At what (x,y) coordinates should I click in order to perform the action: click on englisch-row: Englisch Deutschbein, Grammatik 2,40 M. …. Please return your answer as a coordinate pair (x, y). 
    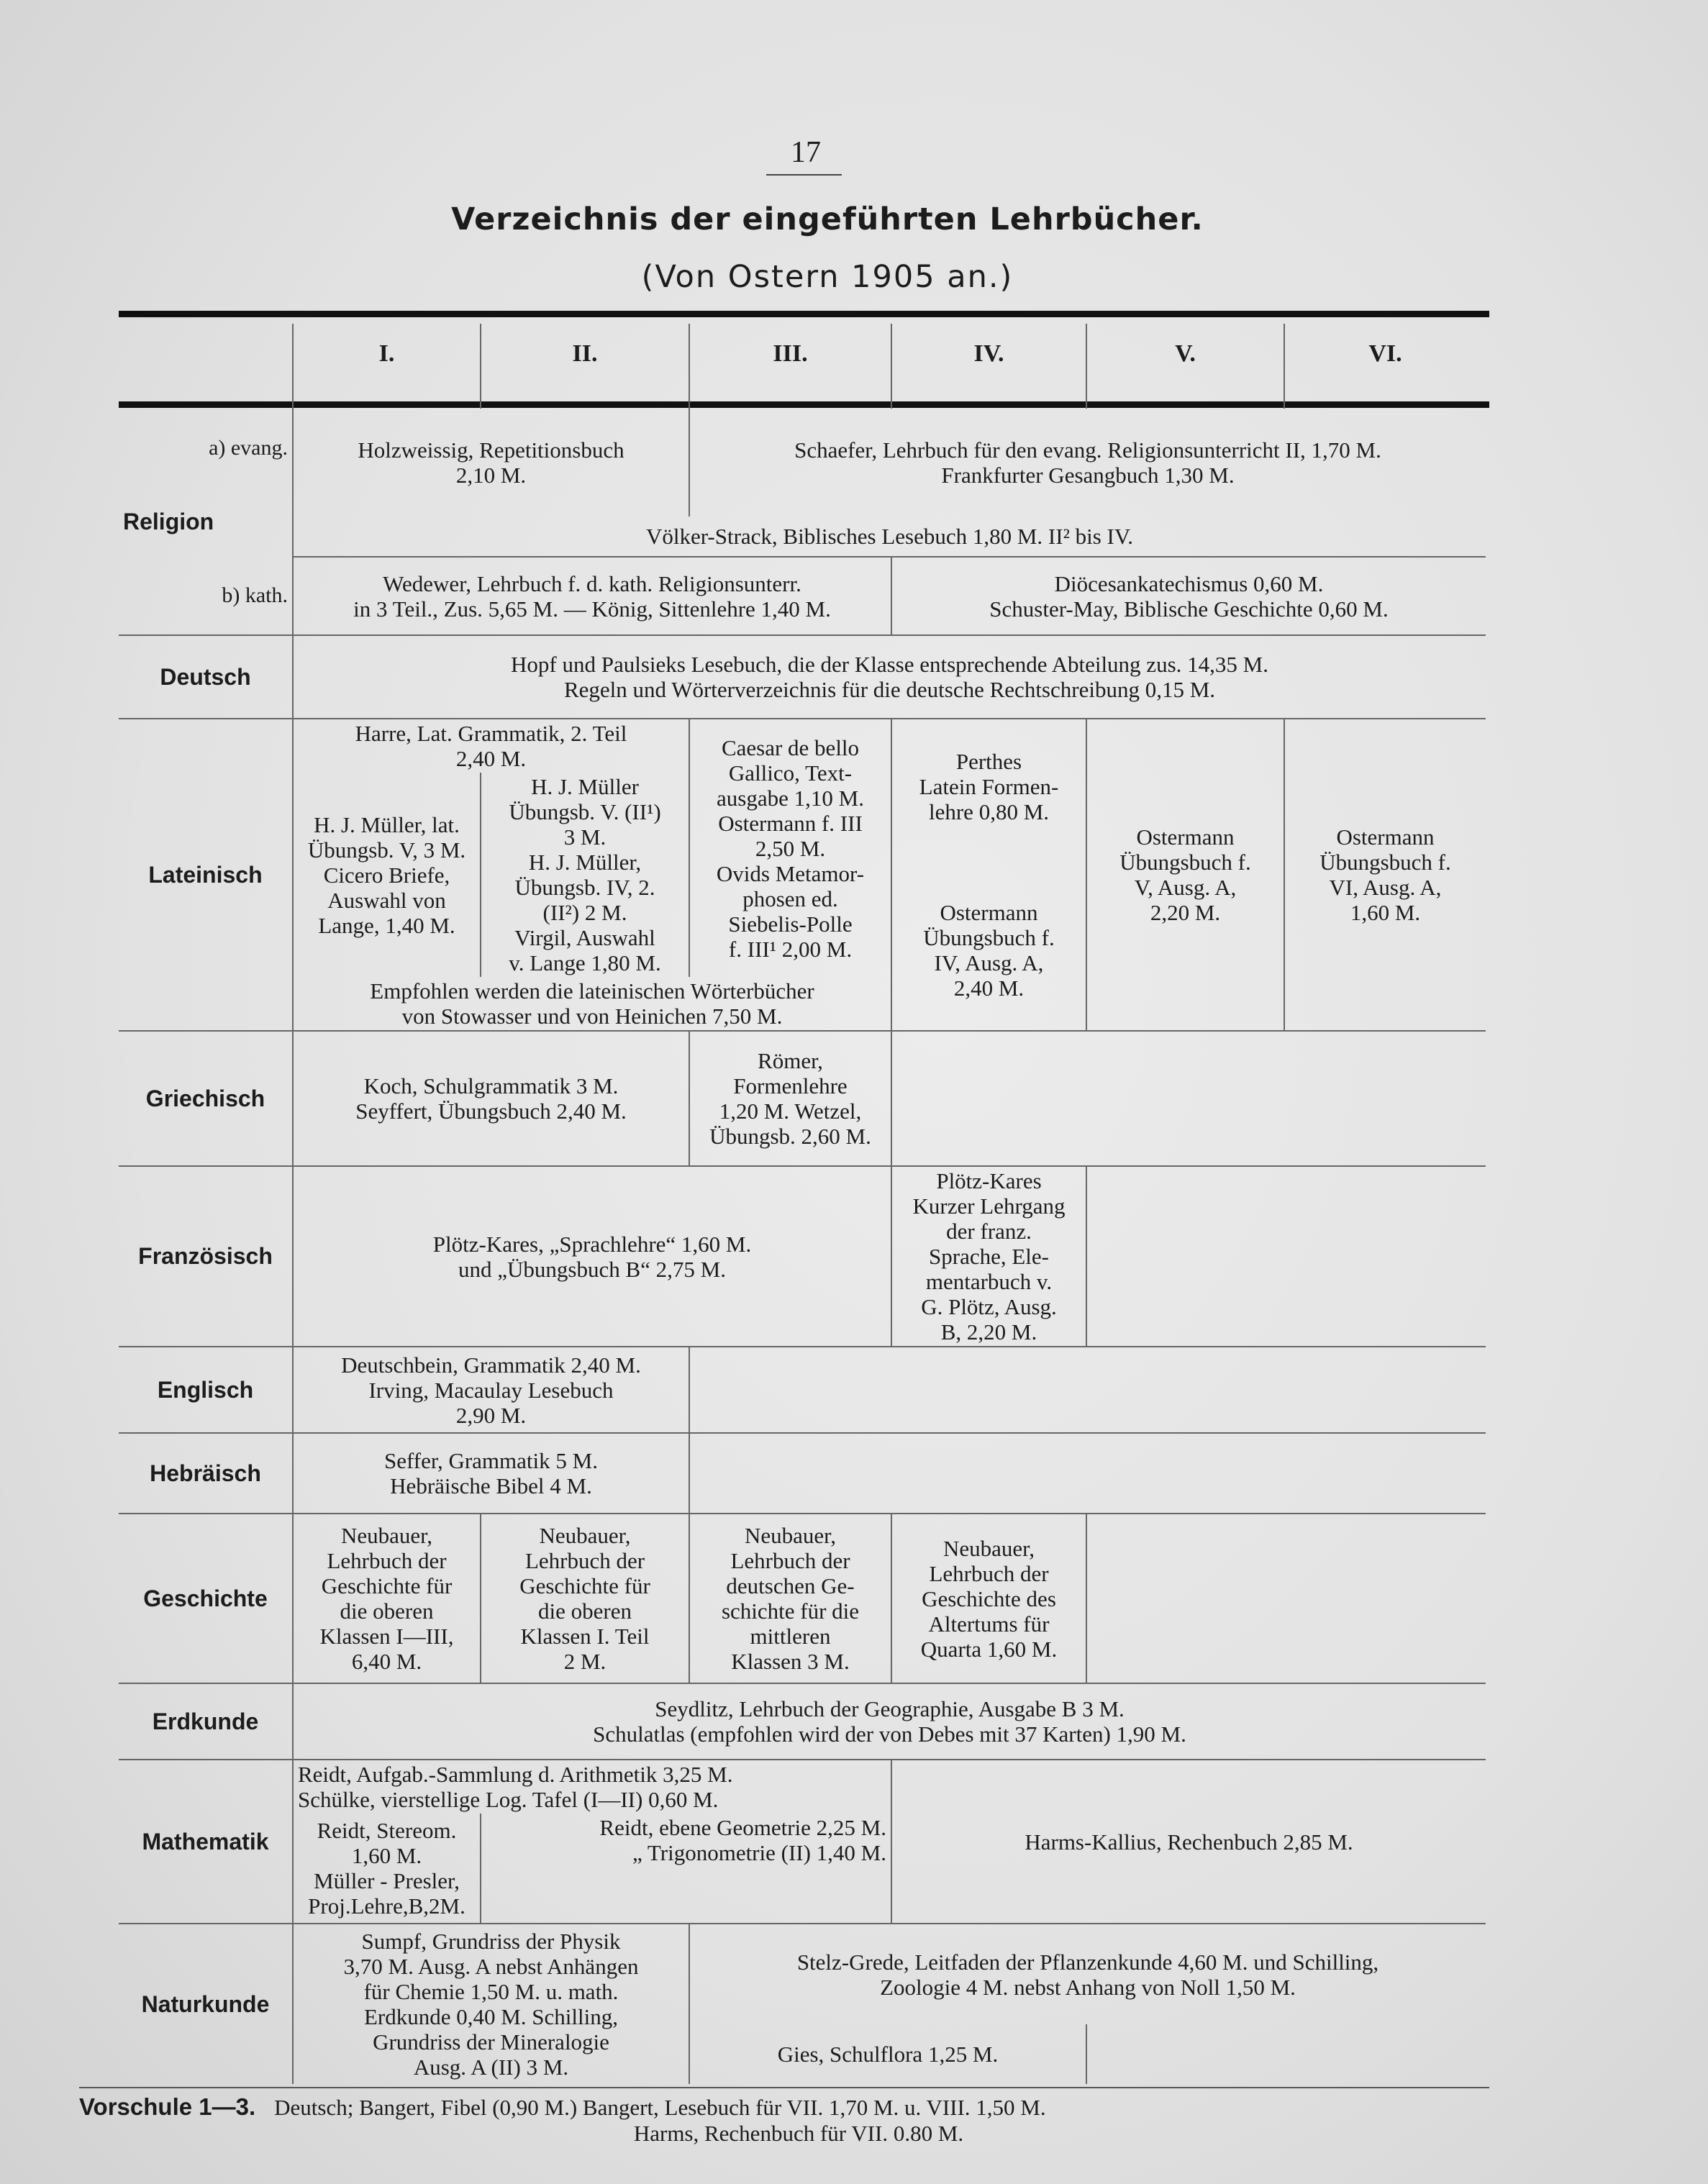
    Looking at the image, I should click on (802, 1389).